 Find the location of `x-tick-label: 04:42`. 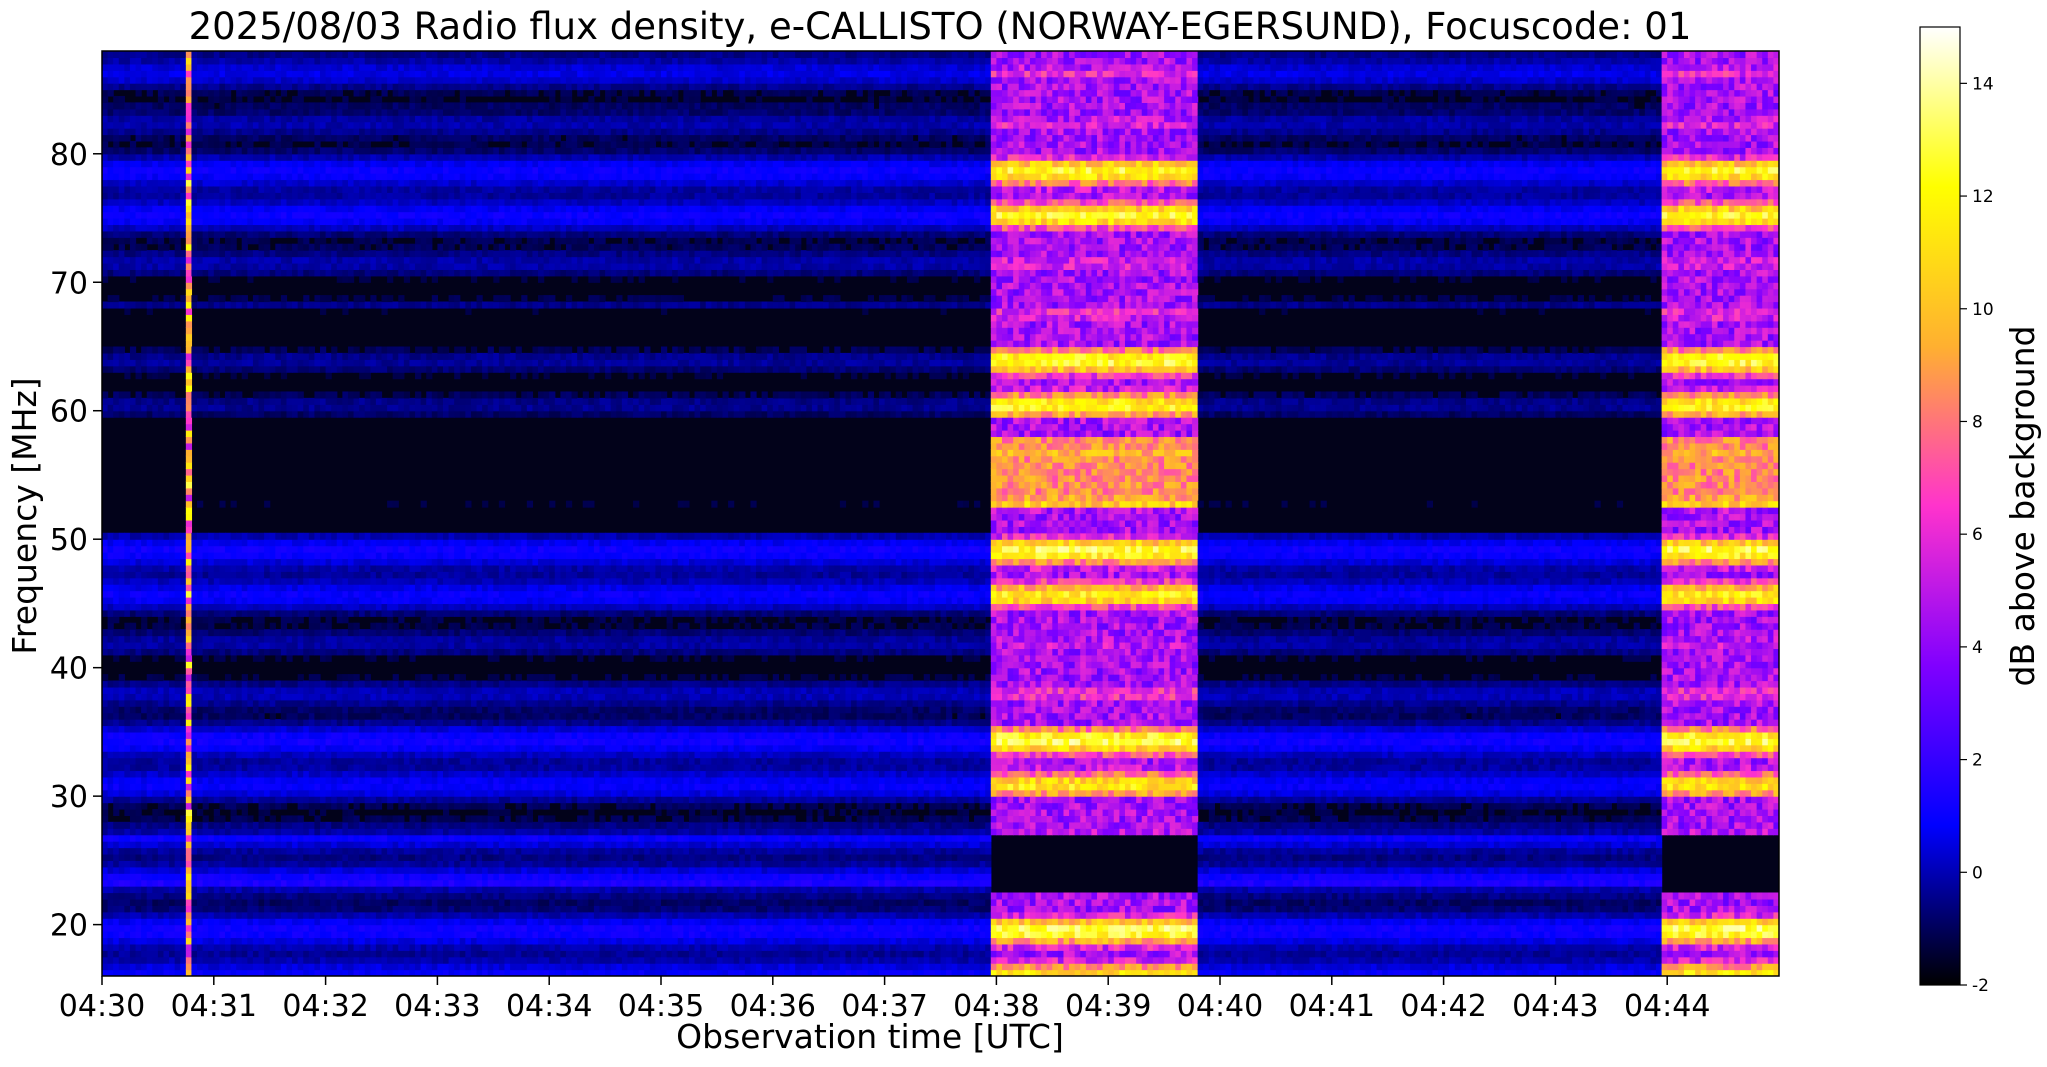

x-tick-label: 04:42 is located at coordinates (1443, 1006).